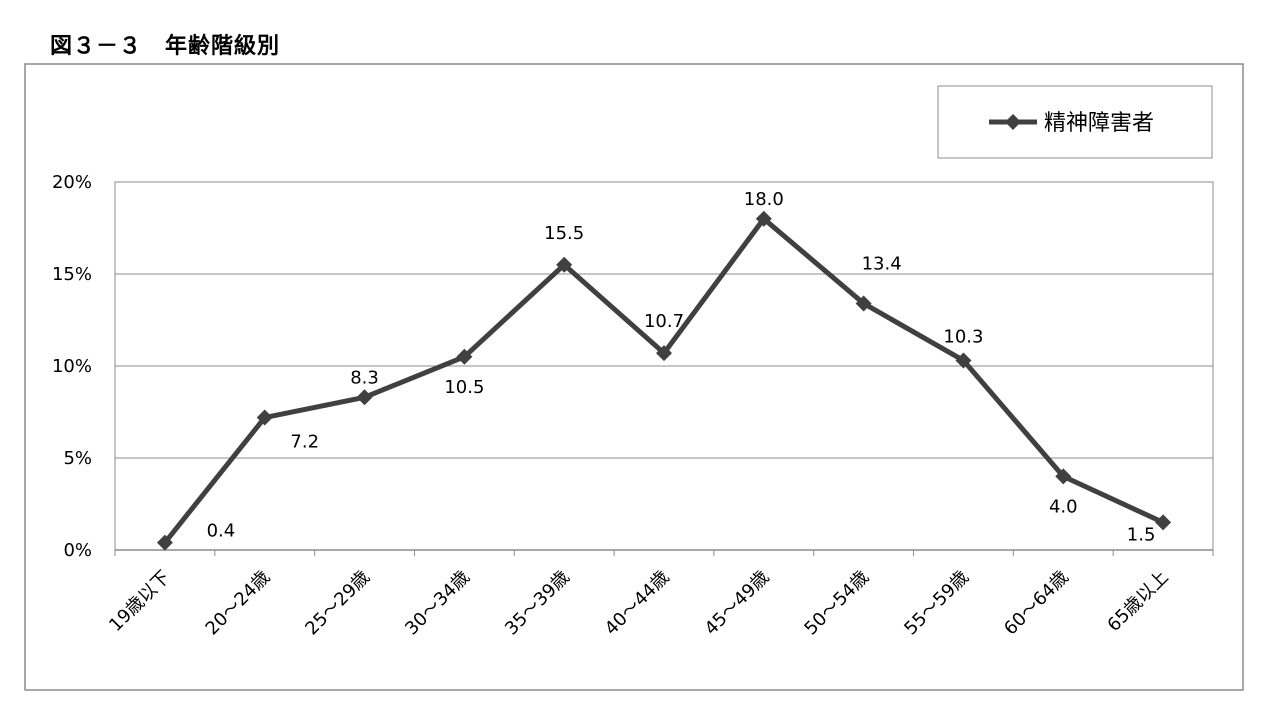  I want to click on legend-label: 精神障害者, so click(1099, 123).